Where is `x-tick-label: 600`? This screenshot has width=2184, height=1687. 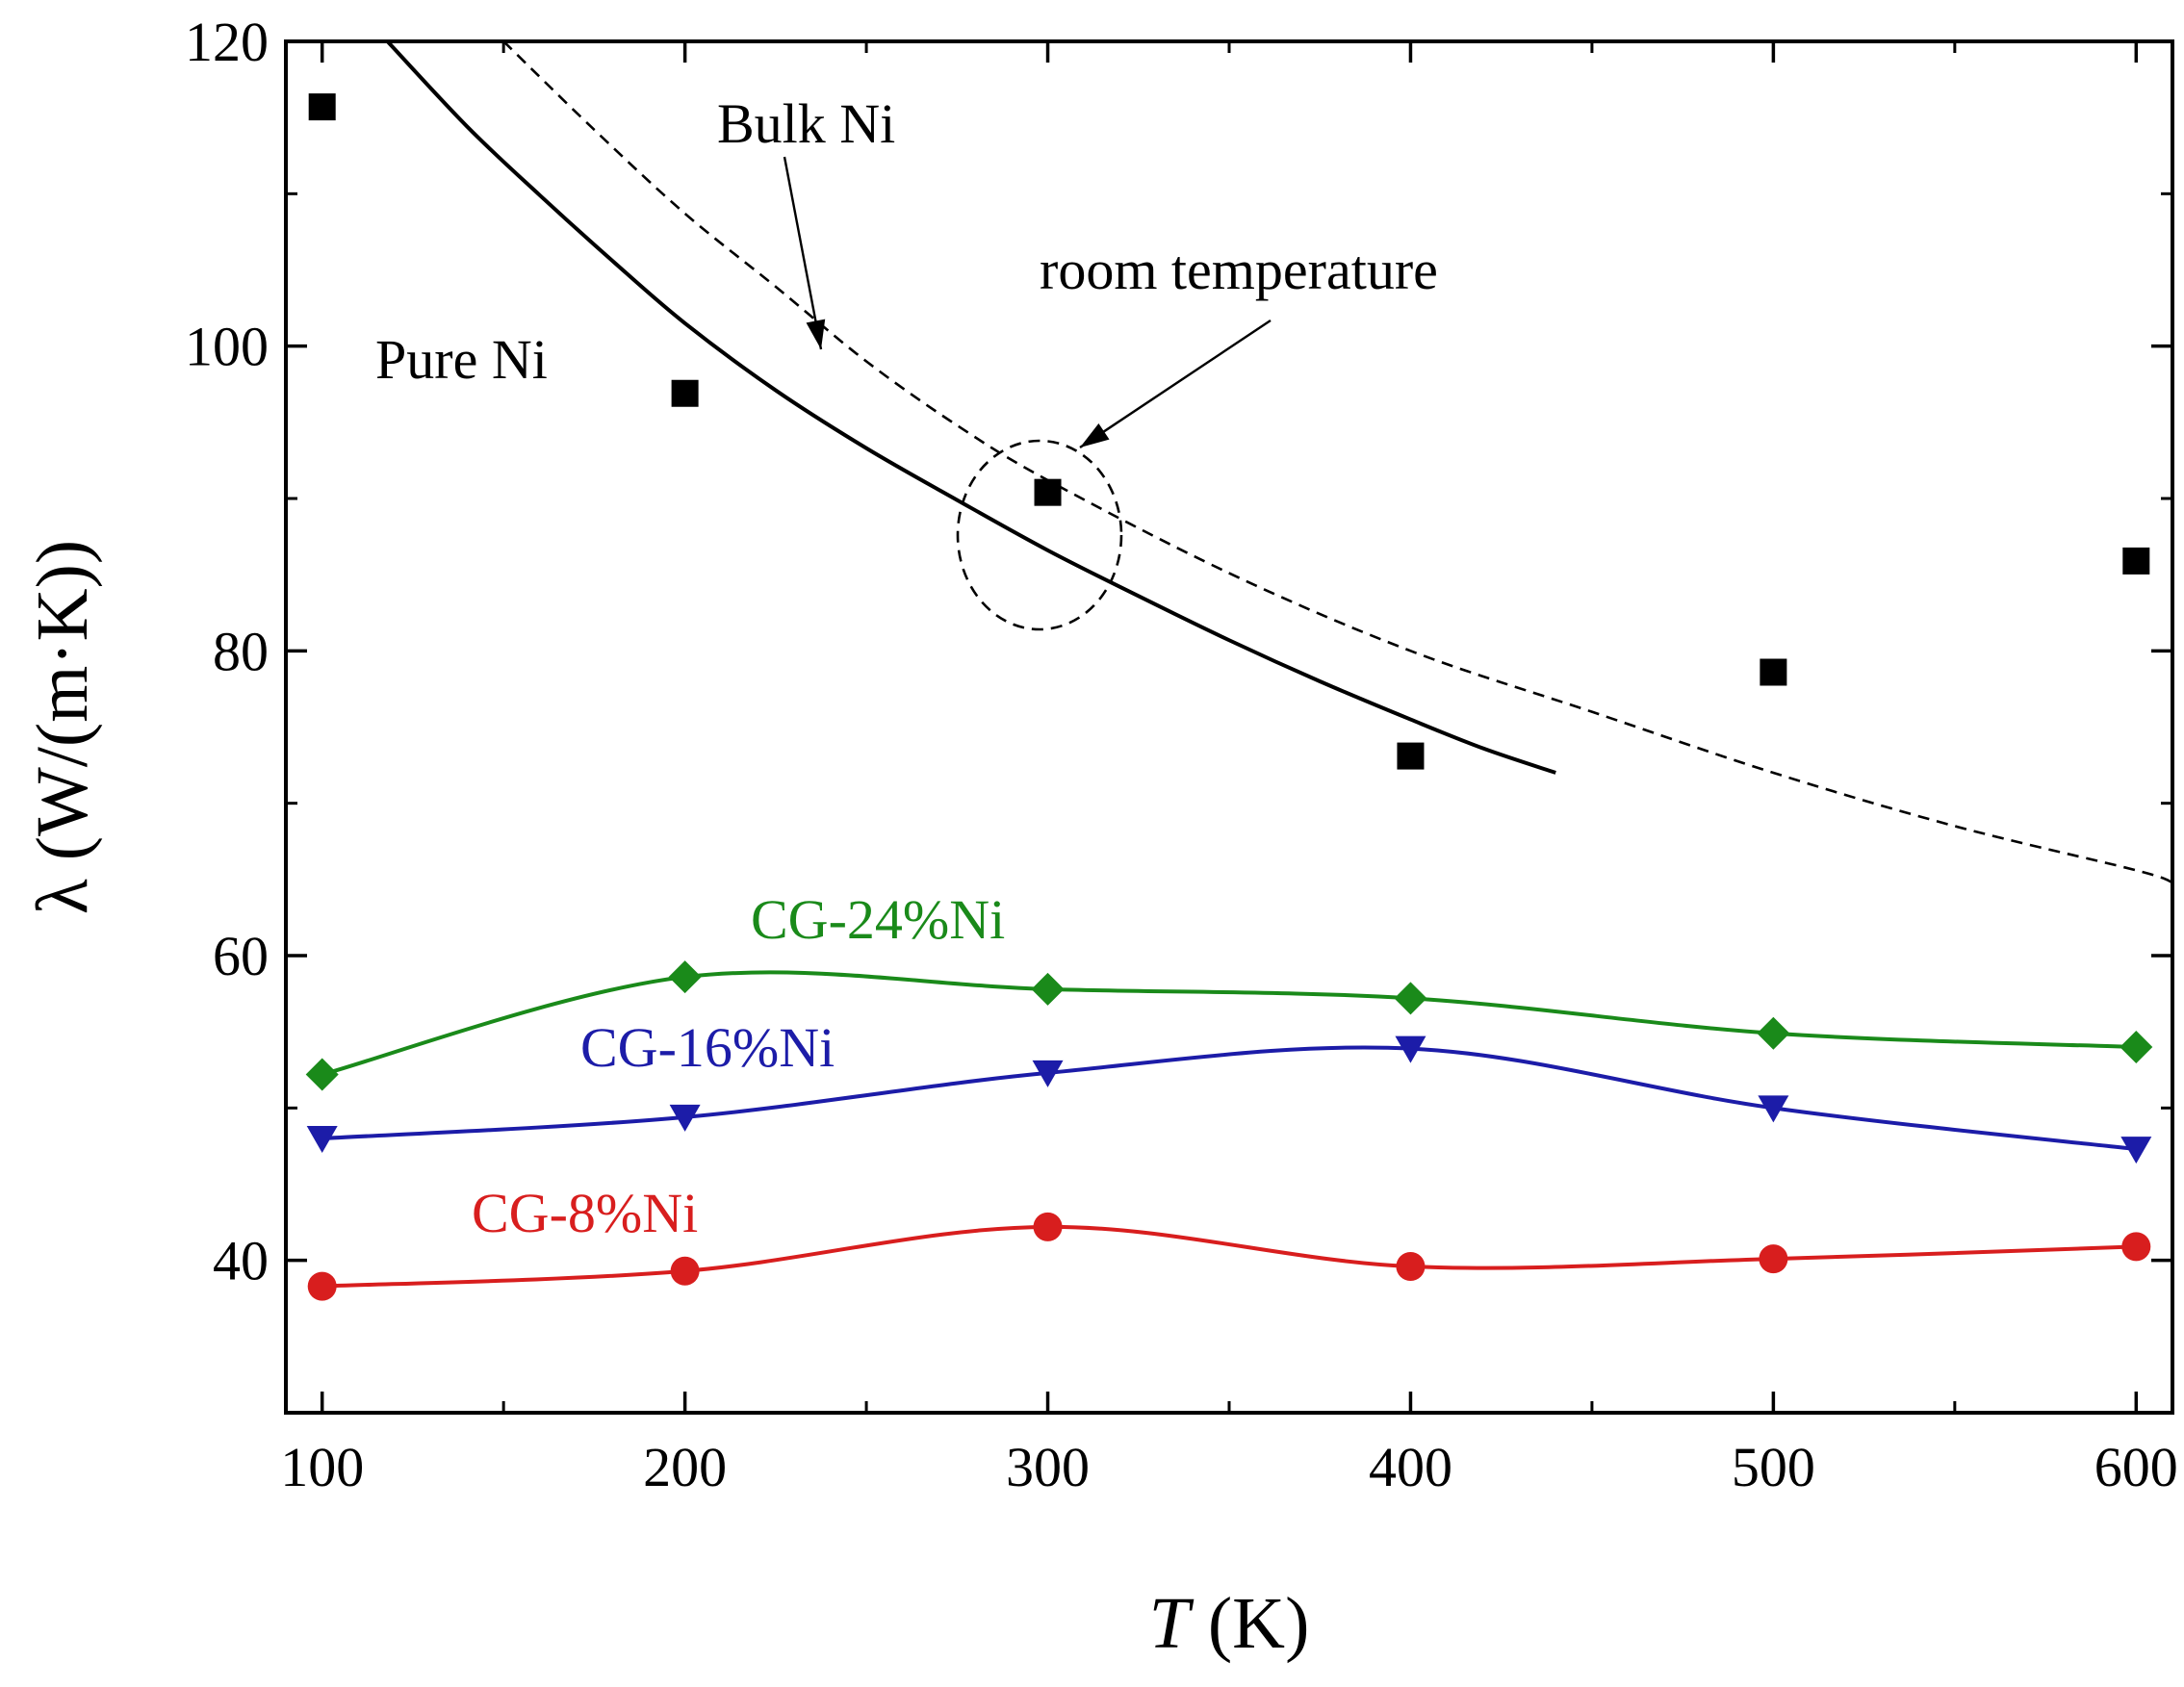
x-tick-label: 600 is located at coordinates (2136, 1467).